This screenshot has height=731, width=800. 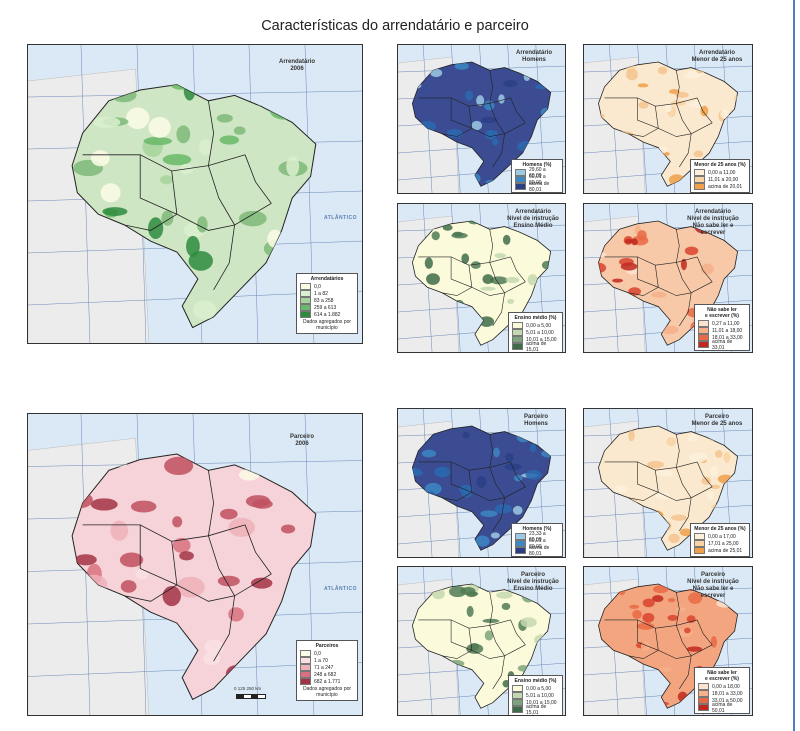 I want to click on ocean-label: ATLÂNTICO, so click(x=341, y=218).